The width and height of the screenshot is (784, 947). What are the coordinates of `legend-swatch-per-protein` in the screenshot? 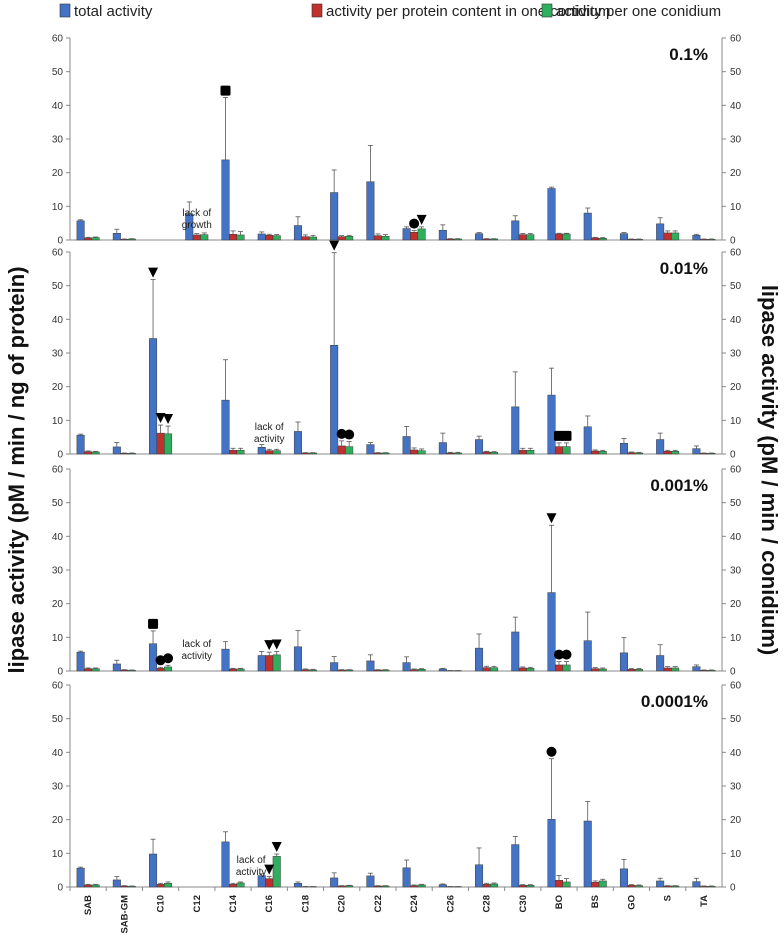 It's located at (317, 10).